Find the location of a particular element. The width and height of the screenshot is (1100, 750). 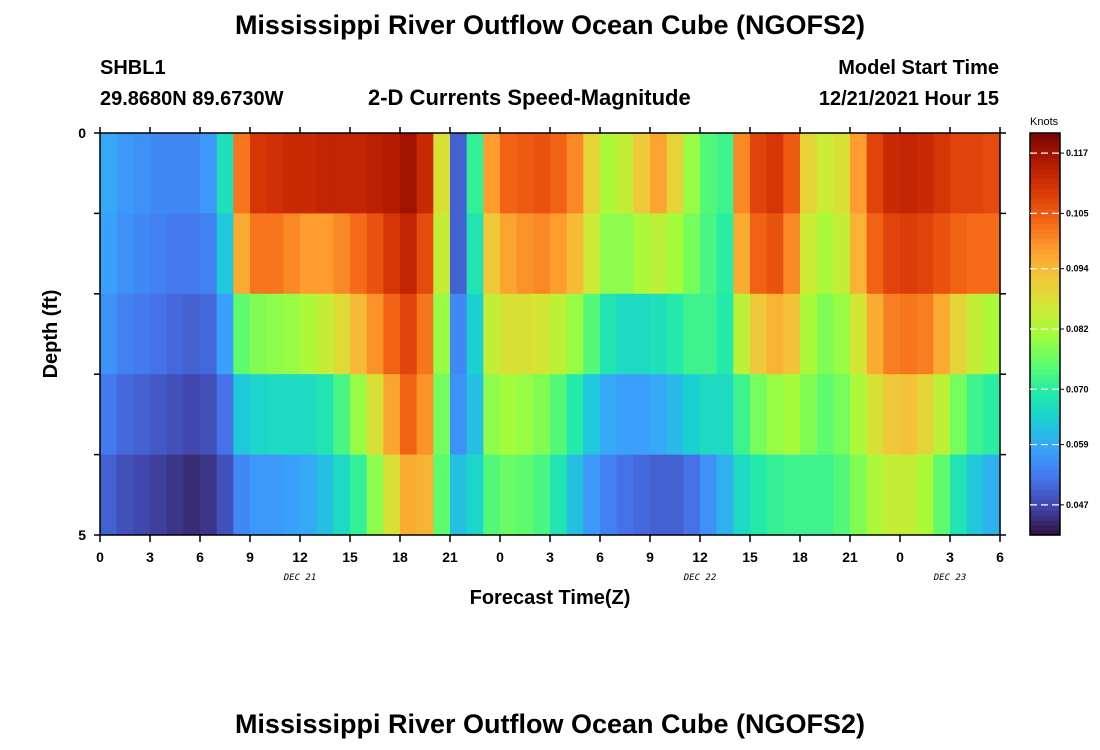

date-label: DEC 22 is located at coordinates (700, 578).